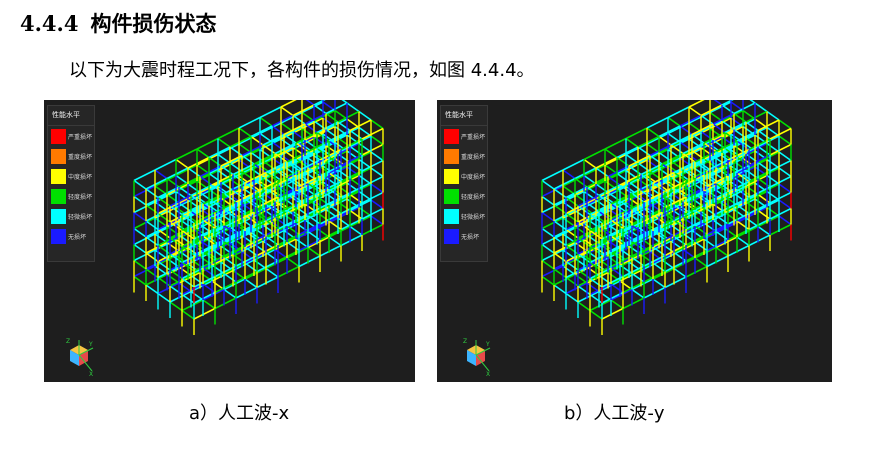 This screenshot has height=465, width=878. I want to click on legend-item-severe: 严重损坏, so click(71, 136).